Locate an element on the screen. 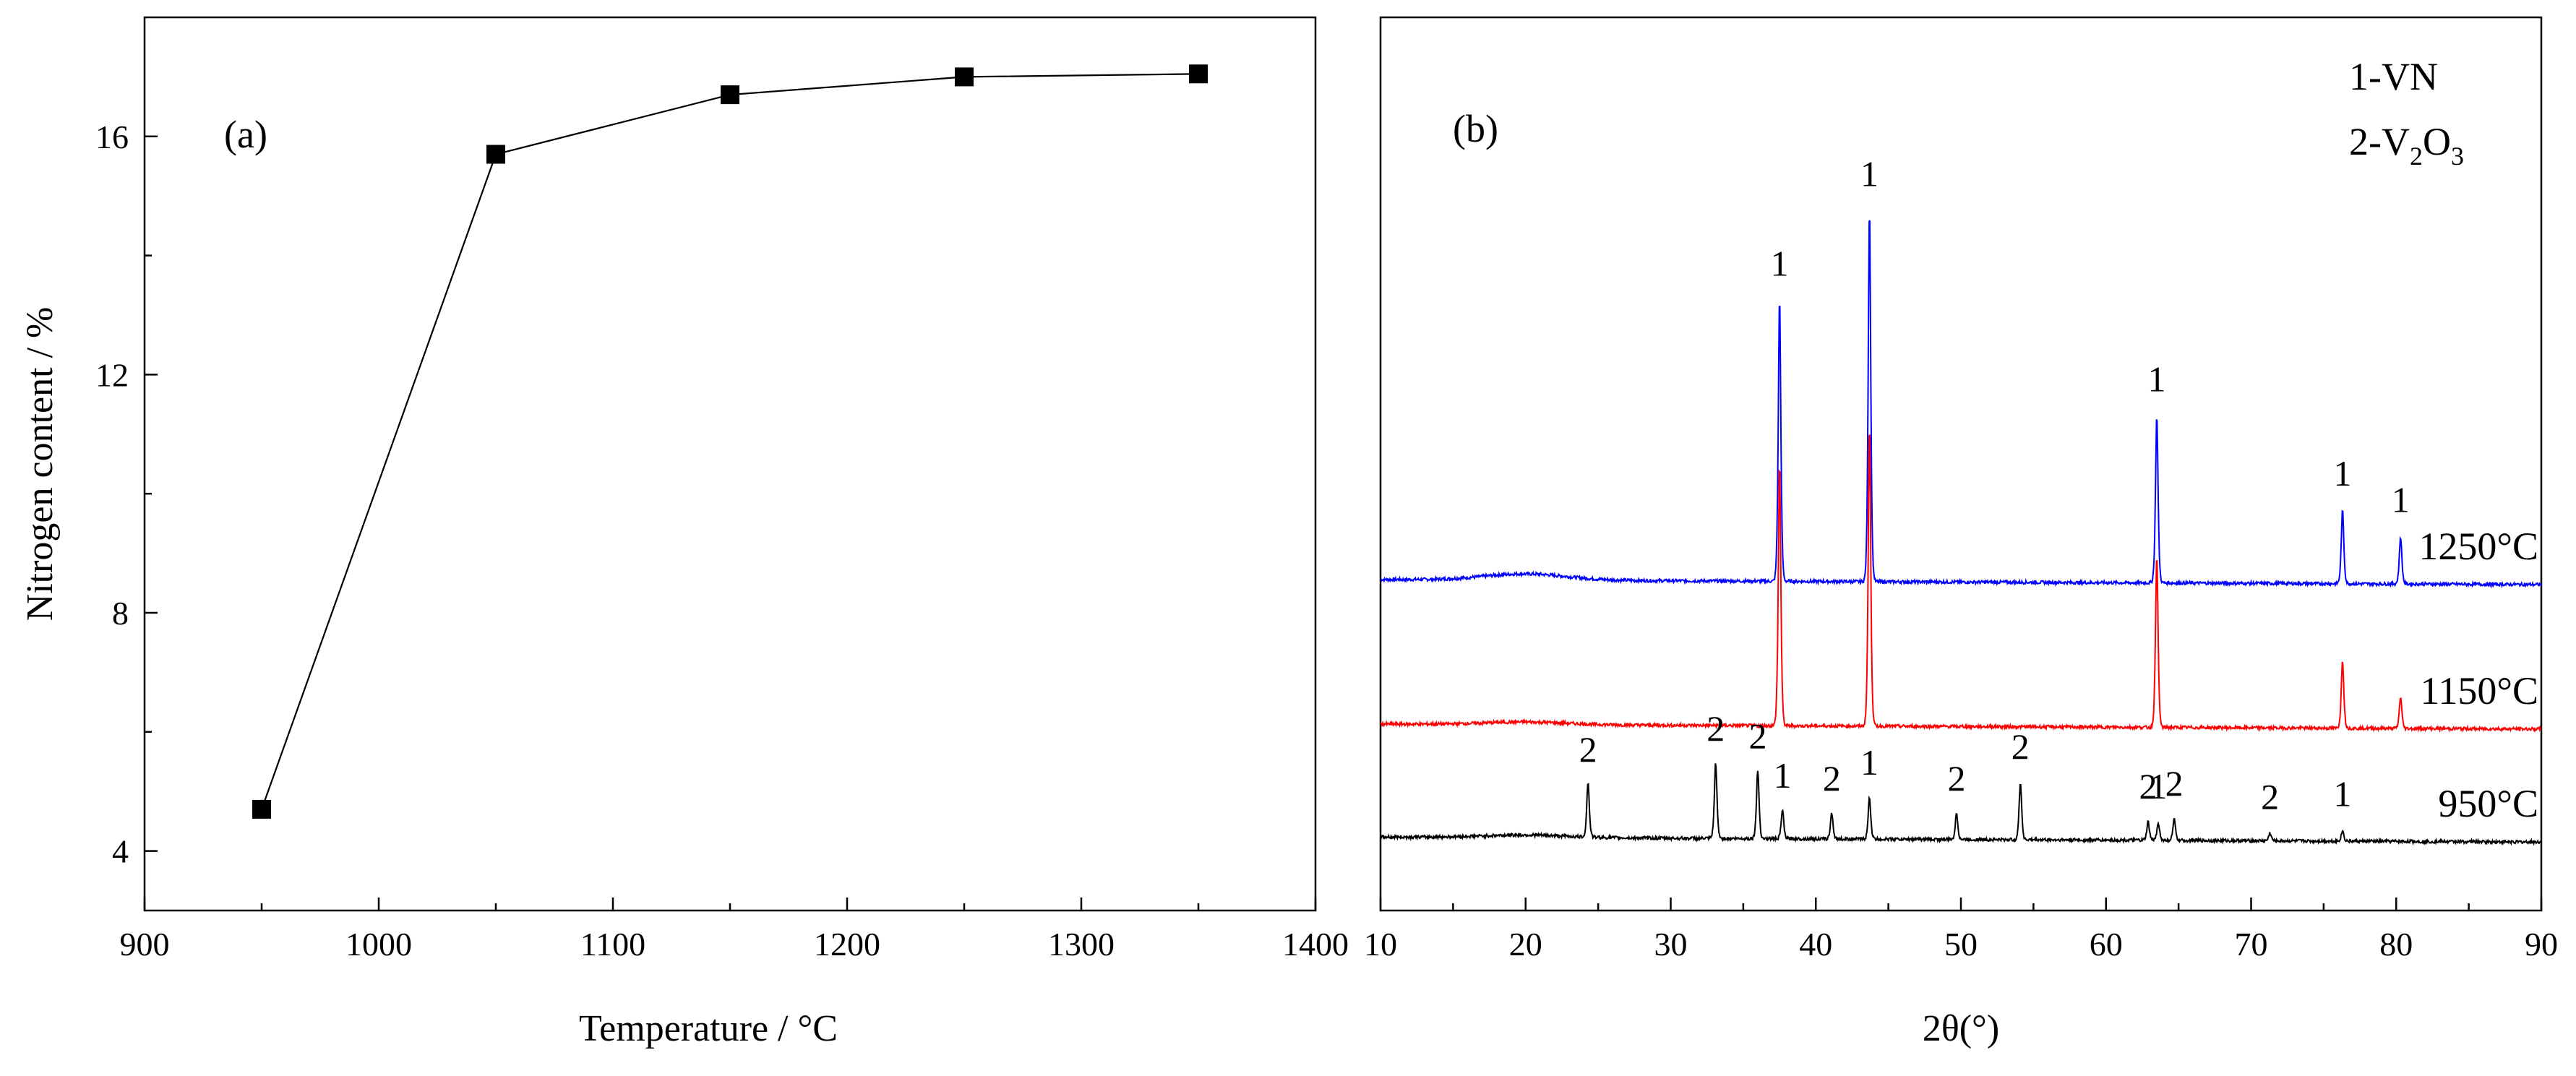 The image size is (2576, 1076). a-x-tick-label: 900 is located at coordinates (145, 944).